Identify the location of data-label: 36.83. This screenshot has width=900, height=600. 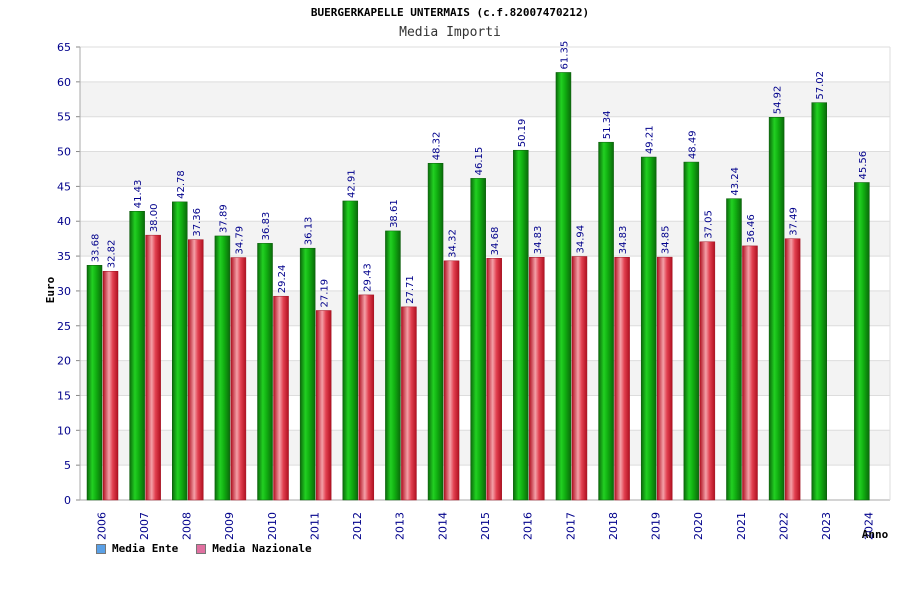
(266, 226).